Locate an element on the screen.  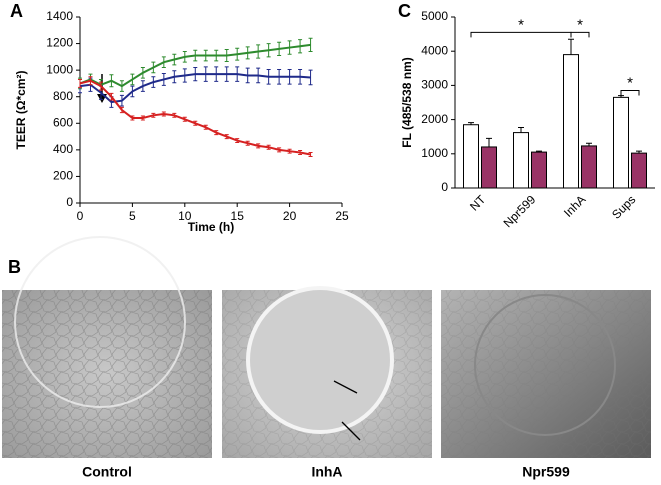
y-axis-label: FL (485/538 nm) is located at coordinates (407, 102).